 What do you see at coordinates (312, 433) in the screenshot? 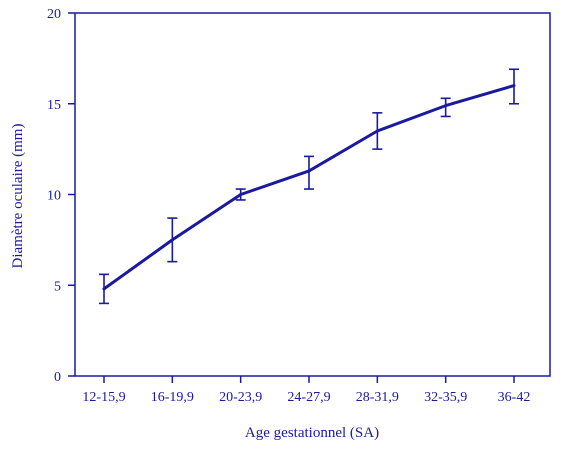
I see `x-axis-title: Age gestationnel (SA)` at bounding box center [312, 433].